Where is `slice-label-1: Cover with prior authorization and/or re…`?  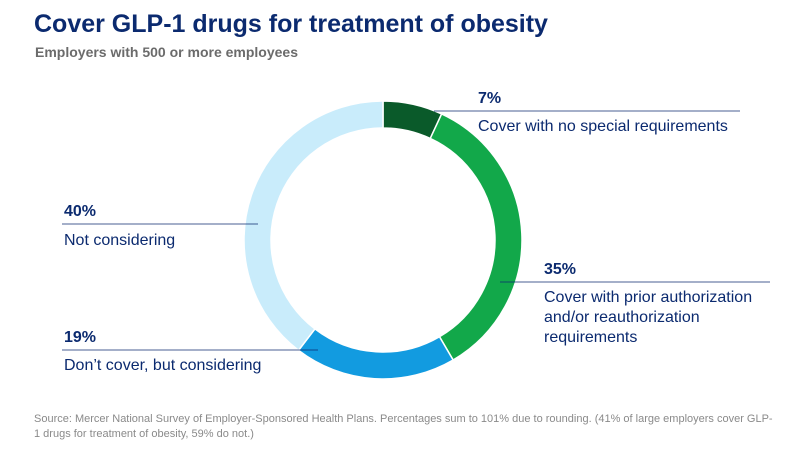
slice-label-1: Cover with prior authorization and/or re… is located at coordinates (648, 317).